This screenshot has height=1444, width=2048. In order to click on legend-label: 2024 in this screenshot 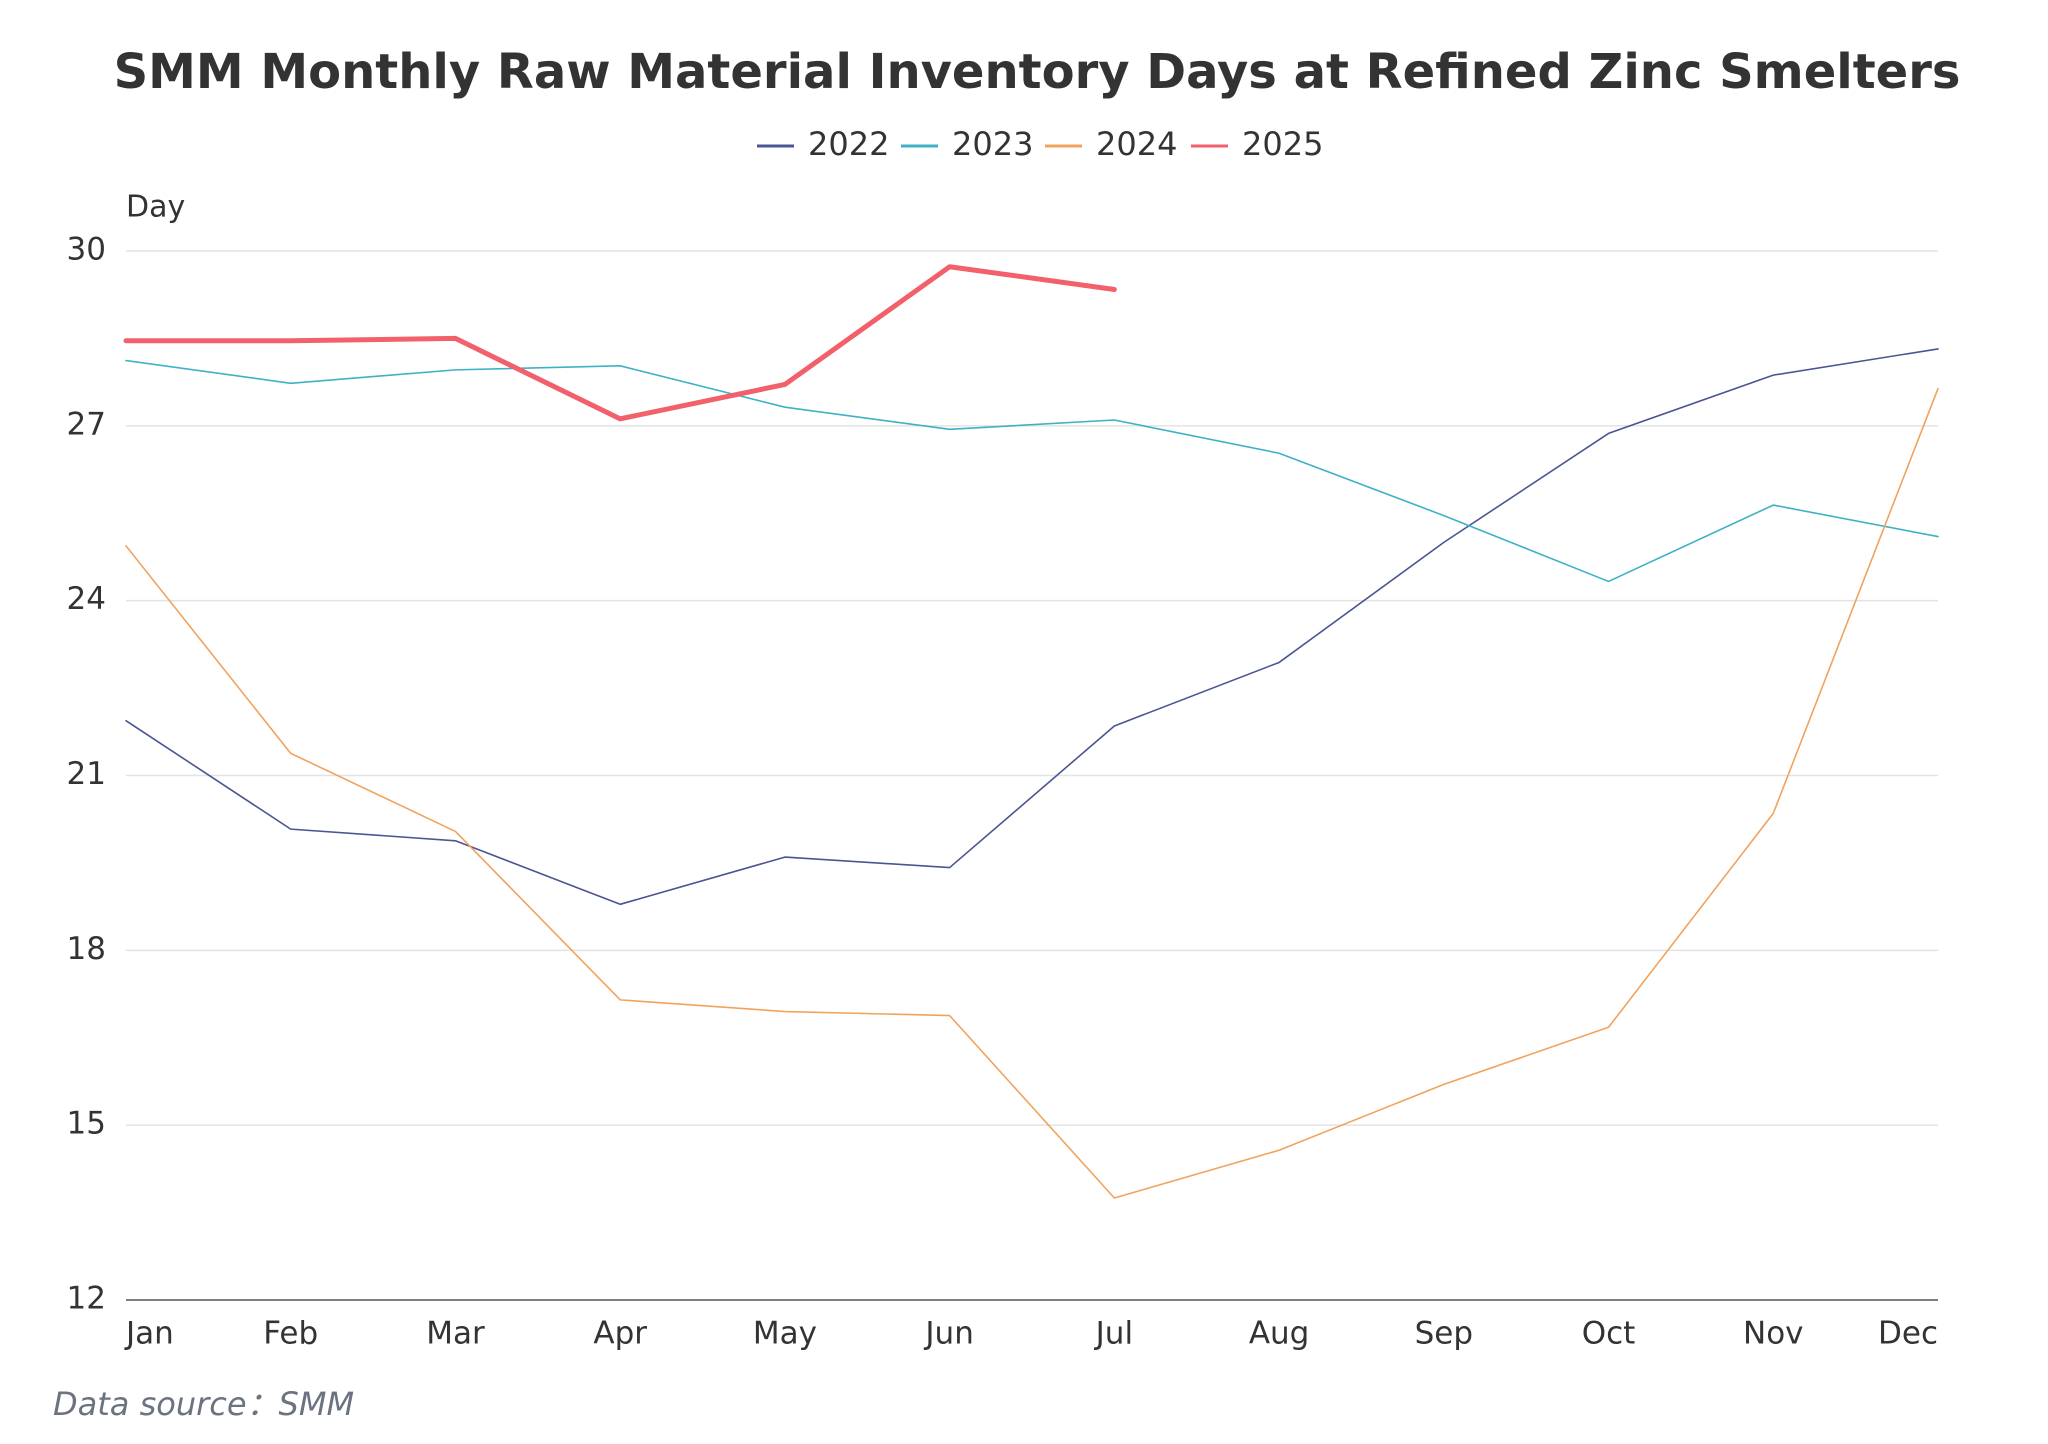, I will do `click(1136, 144)`.